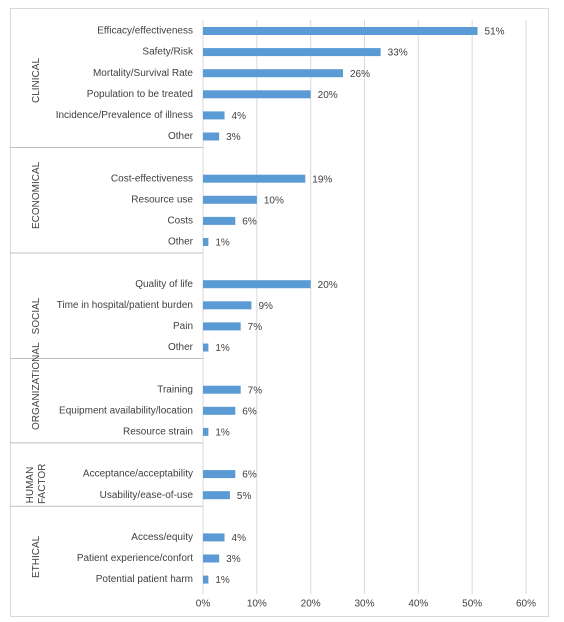 Image resolution: width=564 pixels, height=622 pixels. What do you see at coordinates (135, 558) in the screenshot?
I see `y-tick-label: Patient experience/confort` at bounding box center [135, 558].